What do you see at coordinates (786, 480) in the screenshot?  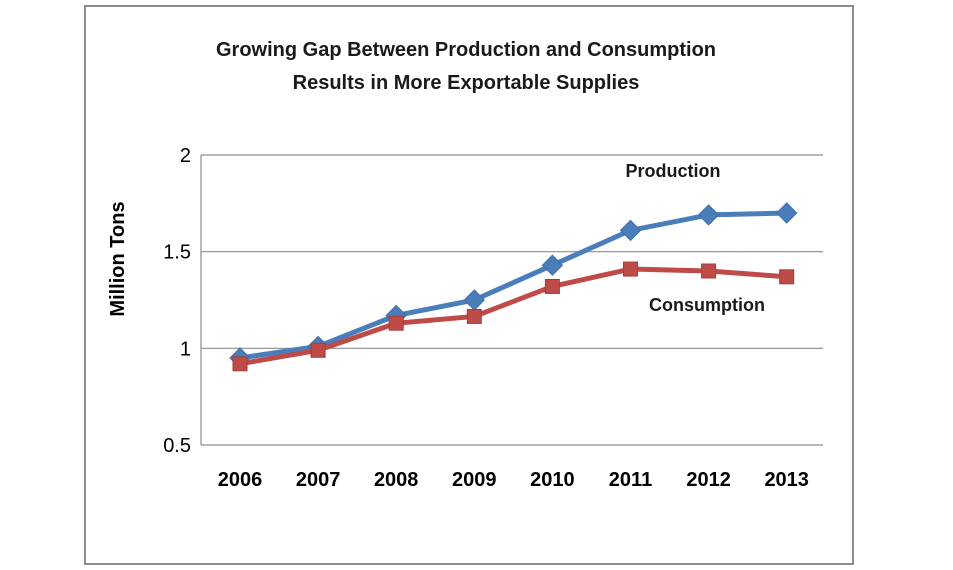 I see `x-tick-2013: 2013` at bounding box center [786, 480].